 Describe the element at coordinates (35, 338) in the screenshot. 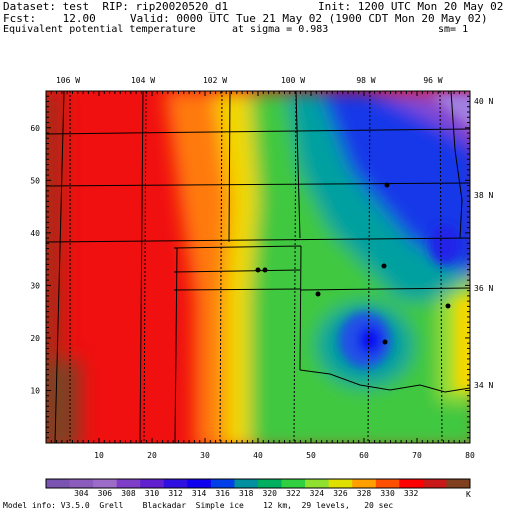

I see `y-label: 20` at that location.